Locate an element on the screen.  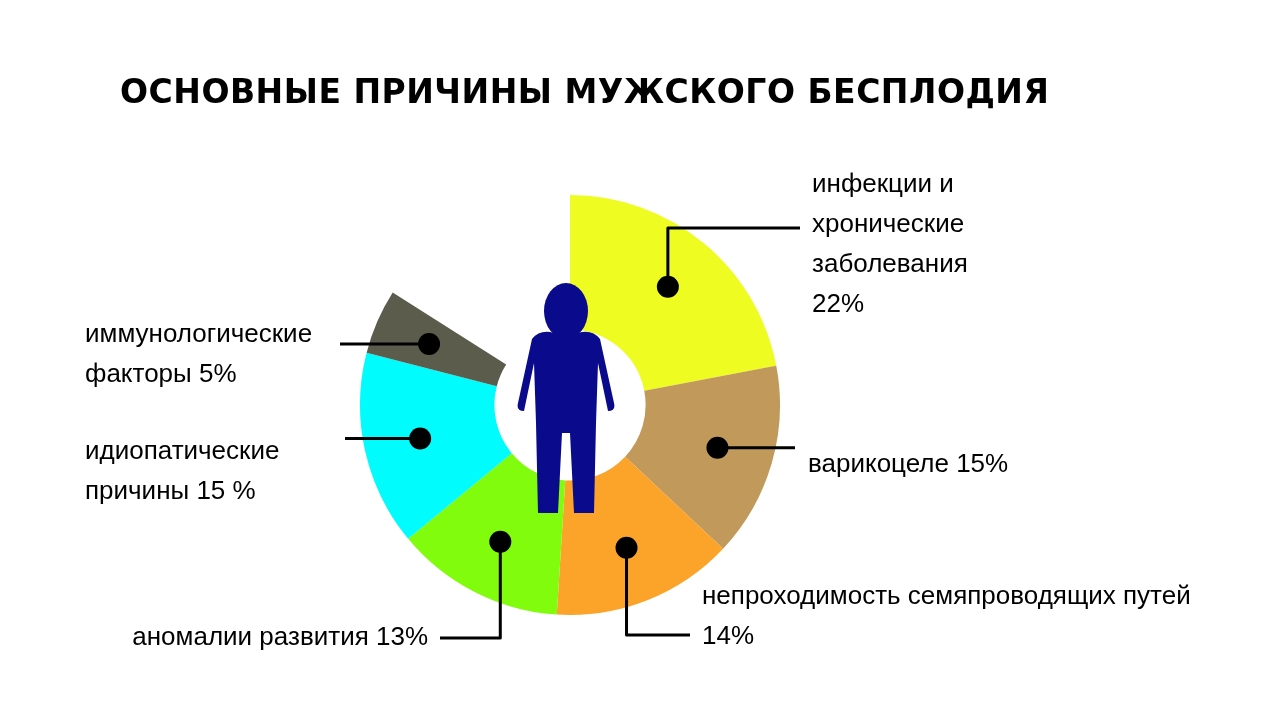
slice-label: аномалии развития 13% is located at coordinates (280, 636).